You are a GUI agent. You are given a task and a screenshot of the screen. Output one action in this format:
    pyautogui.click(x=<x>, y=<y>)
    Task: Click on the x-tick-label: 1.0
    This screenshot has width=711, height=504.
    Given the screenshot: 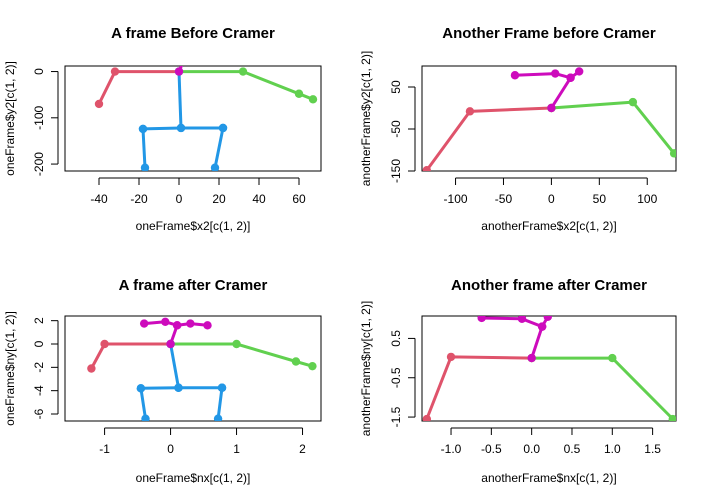 What is the action you would take?
    pyautogui.click(x=612, y=449)
    